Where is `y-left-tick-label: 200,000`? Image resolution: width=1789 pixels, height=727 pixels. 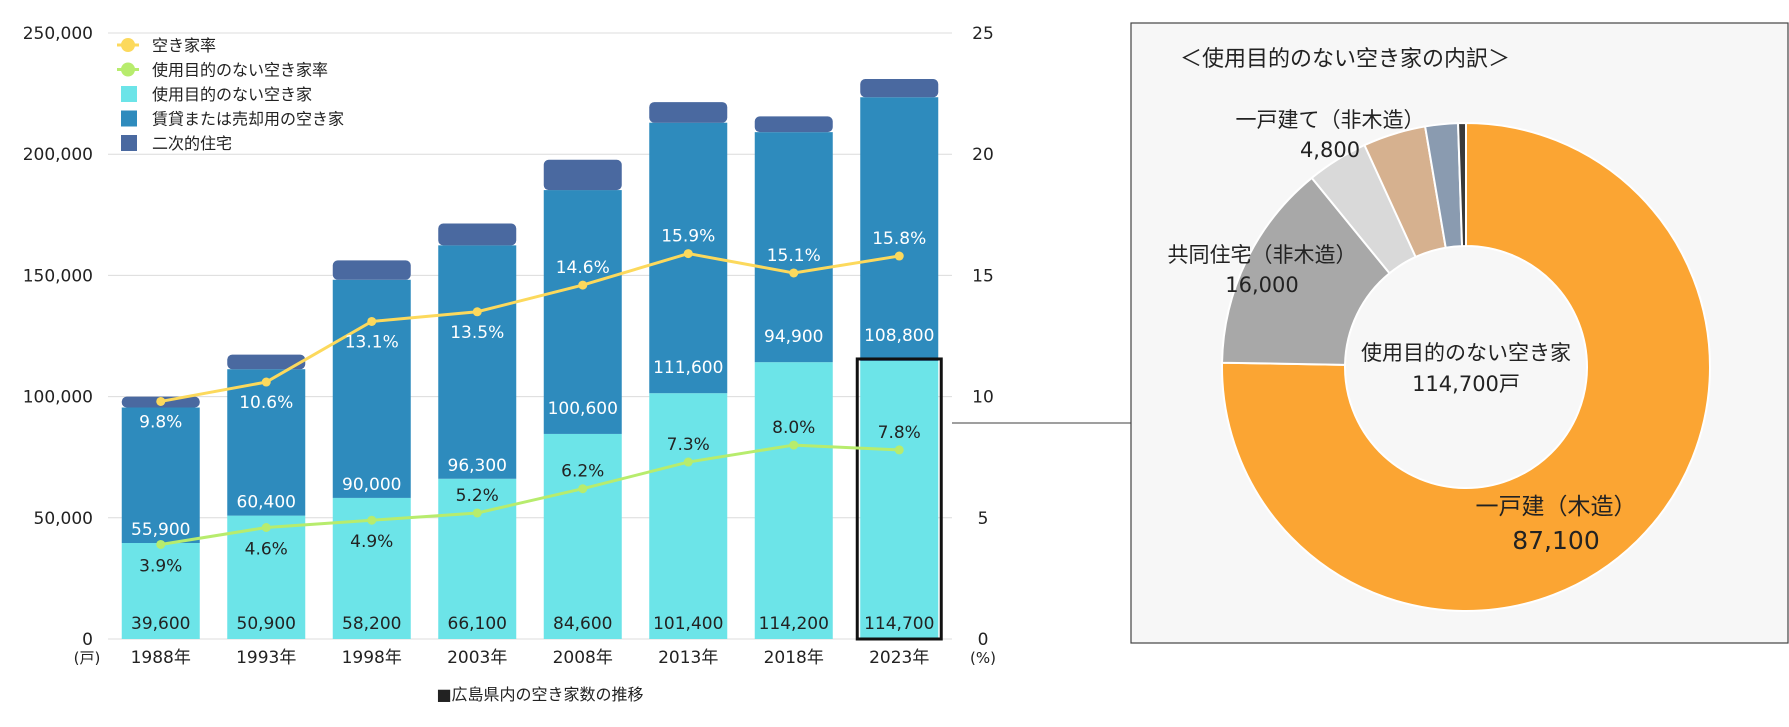 y-left-tick-label: 200,000 is located at coordinates (58, 155).